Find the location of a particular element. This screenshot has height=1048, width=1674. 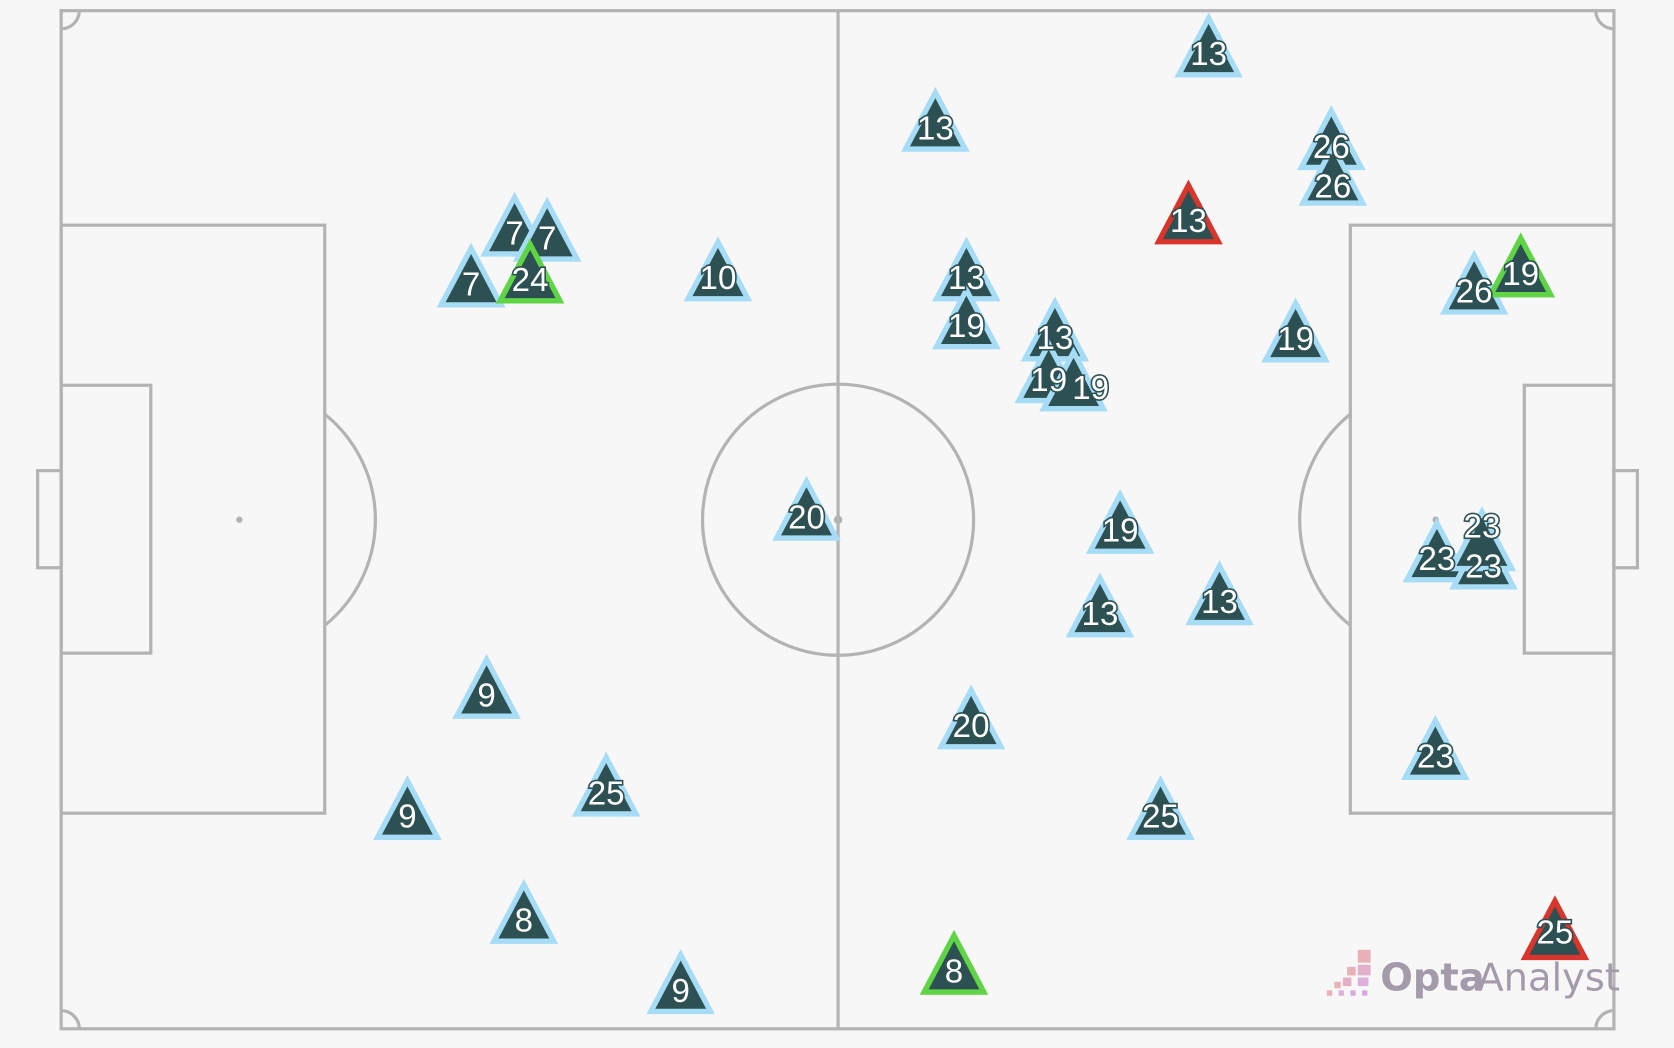

logo-text-opta: Opta is located at coordinates (1432, 977).